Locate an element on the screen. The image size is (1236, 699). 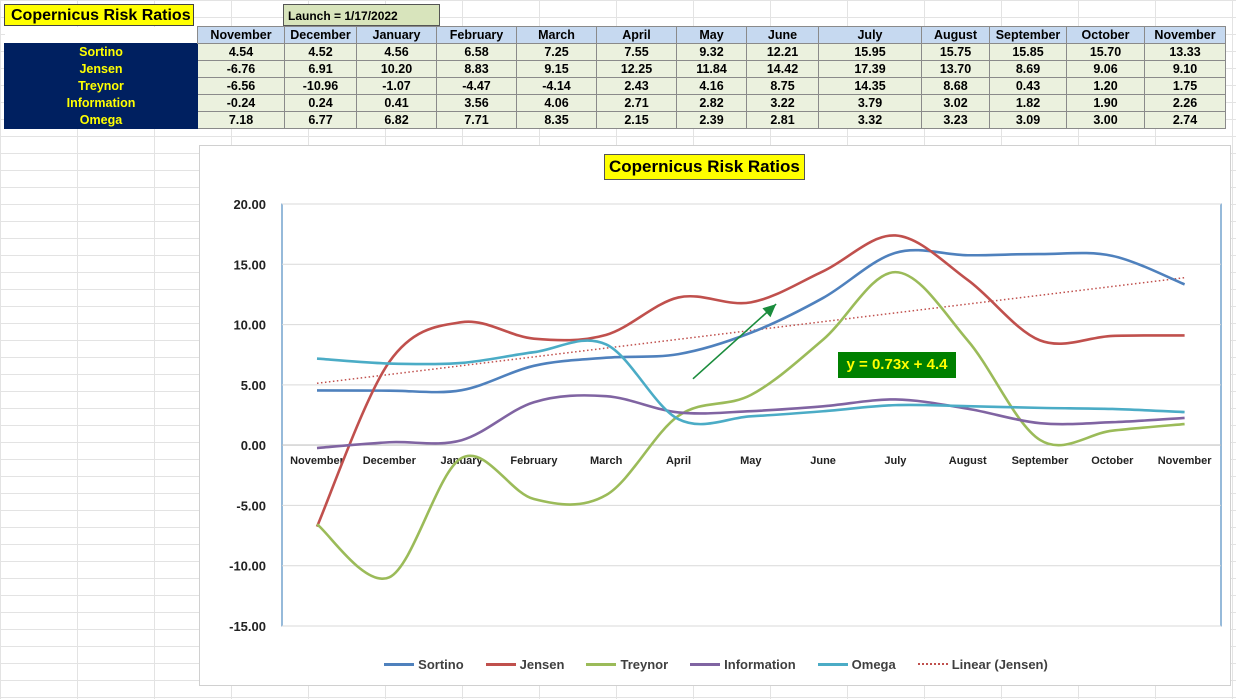
legend-item: Information is located at coordinates (743, 664).